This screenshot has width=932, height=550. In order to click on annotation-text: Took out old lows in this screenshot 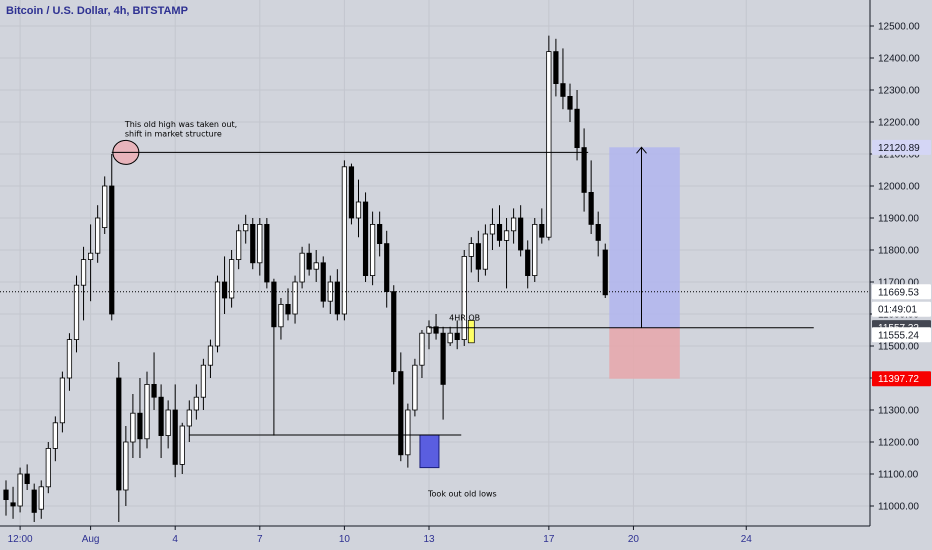, I will do `click(462, 493)`.